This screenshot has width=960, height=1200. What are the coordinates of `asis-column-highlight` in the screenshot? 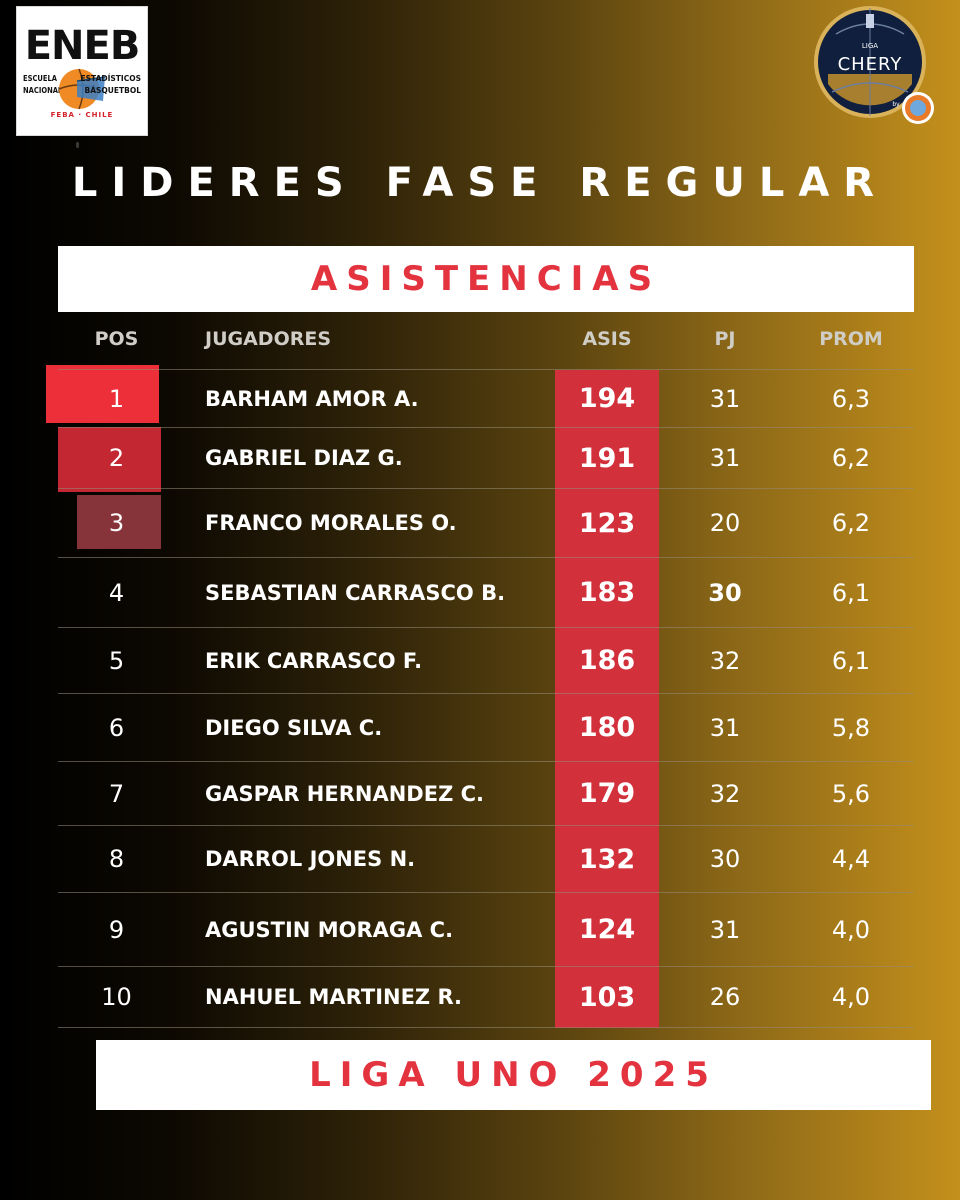 It's located at (607, 699).